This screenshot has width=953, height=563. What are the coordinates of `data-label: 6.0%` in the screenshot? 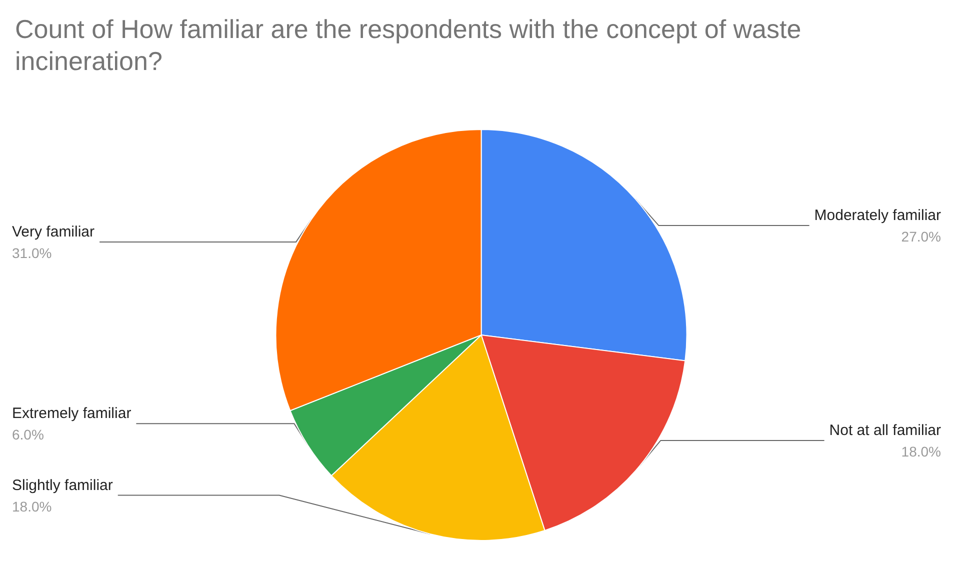 It's located at (28, 434).